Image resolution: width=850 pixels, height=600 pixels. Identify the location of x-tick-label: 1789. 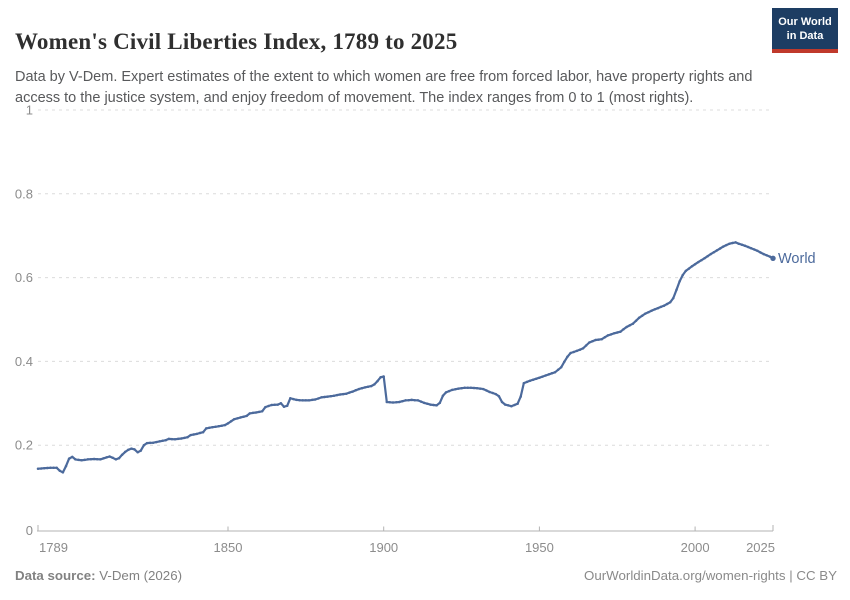
(53, 547).